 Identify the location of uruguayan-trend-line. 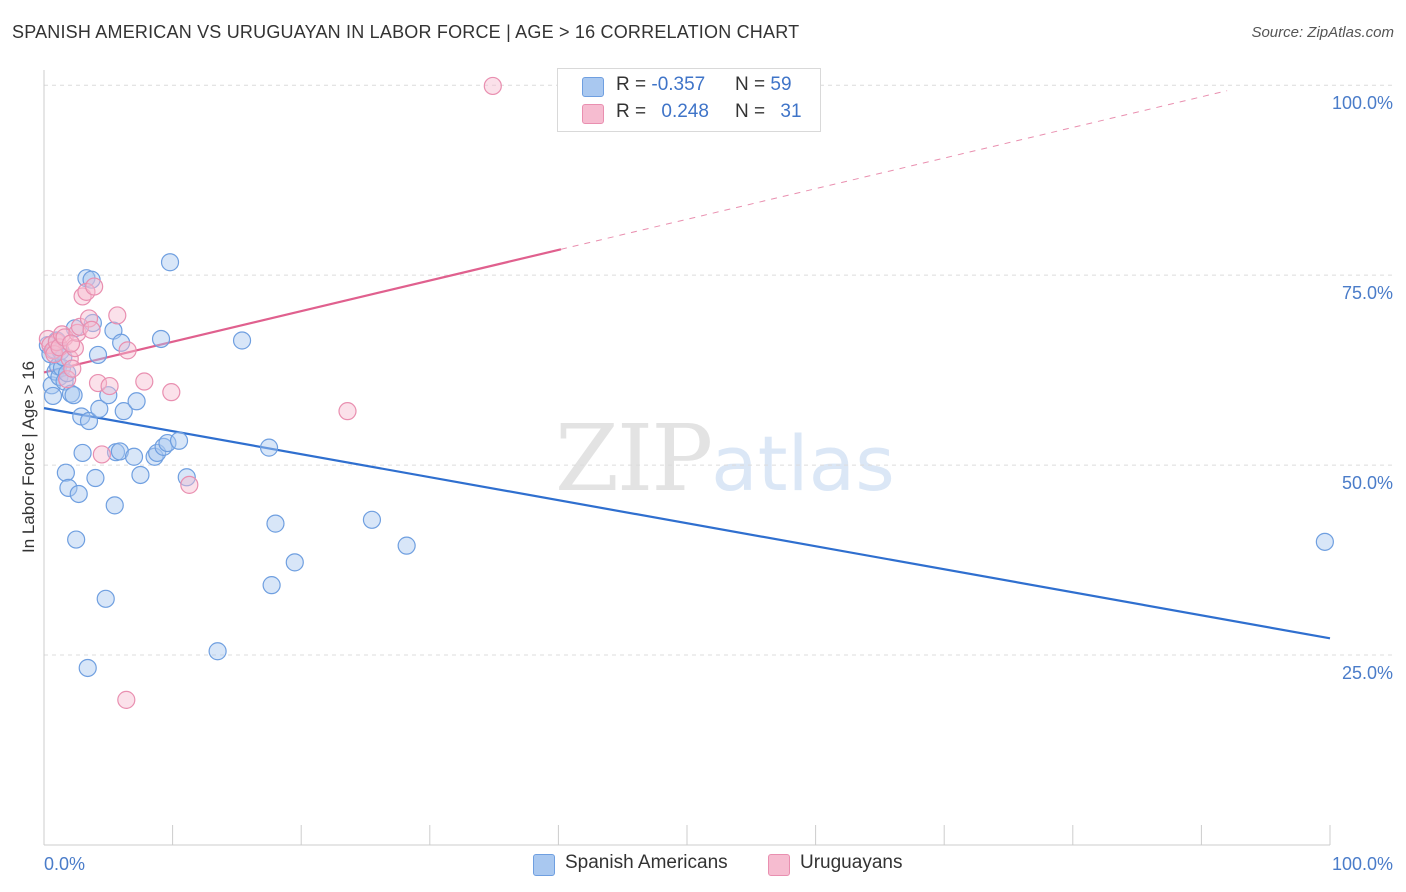
(302, 311).